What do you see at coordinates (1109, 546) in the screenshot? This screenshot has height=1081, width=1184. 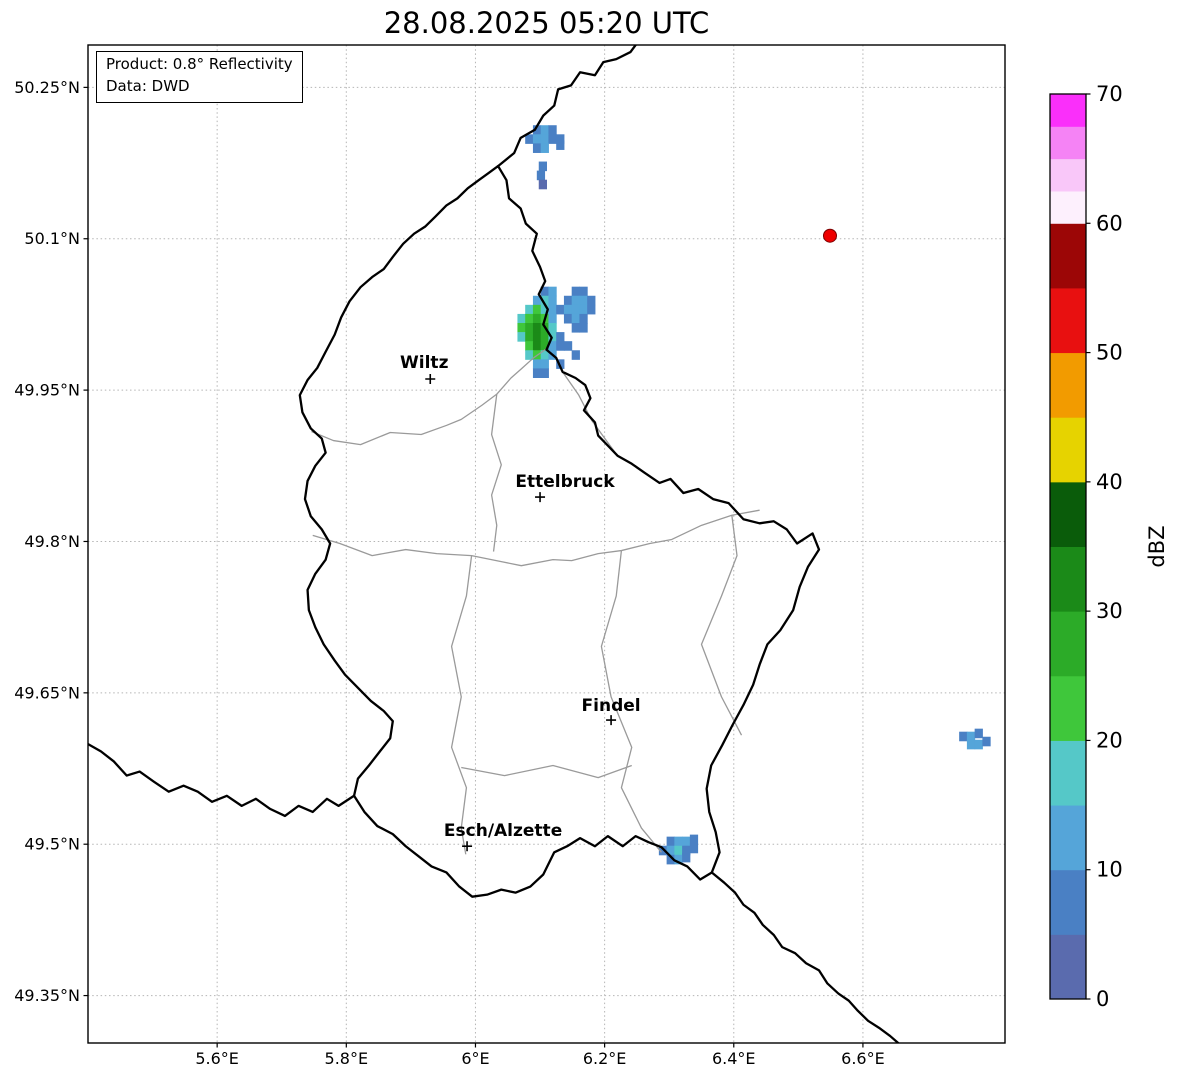 I see `colorbar: 0 10 20 30 40 50 60 70 dBZ` at bounding box center [1109, 546].